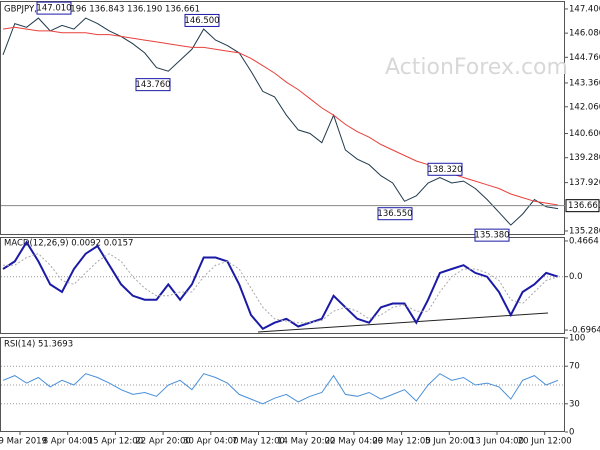  I want to click on x-tick-label: 7 May 12:00, so click(258, 442).